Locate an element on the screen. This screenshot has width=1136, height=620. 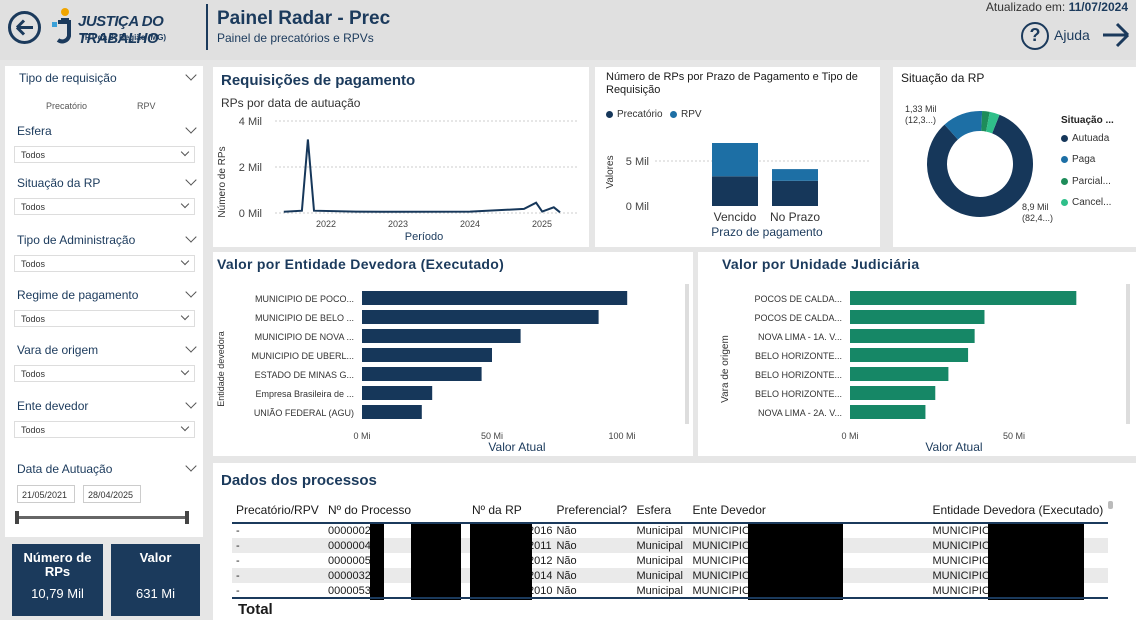
arrow-right-icon is located at coordinates (1116, 35).